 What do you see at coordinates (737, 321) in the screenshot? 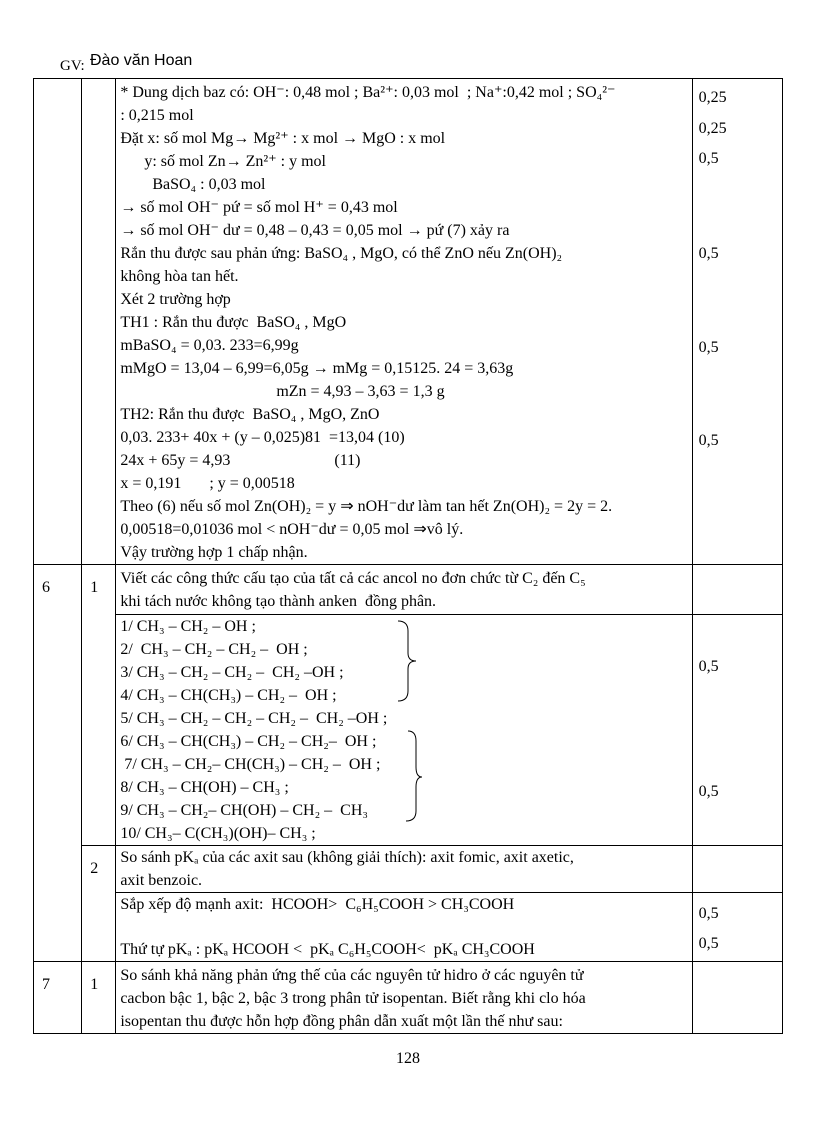
I see `score-cell: 0,25 0,25 0,5 0,5 0,5 0,5` at bounding box center [737, 321].